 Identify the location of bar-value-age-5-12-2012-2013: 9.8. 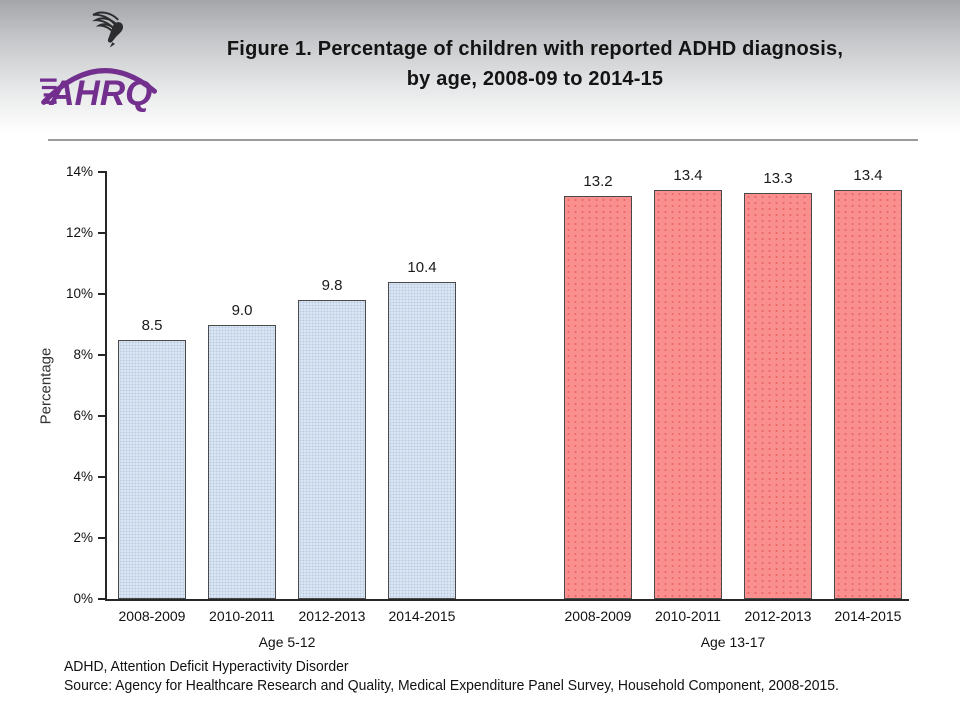
(332, 286).